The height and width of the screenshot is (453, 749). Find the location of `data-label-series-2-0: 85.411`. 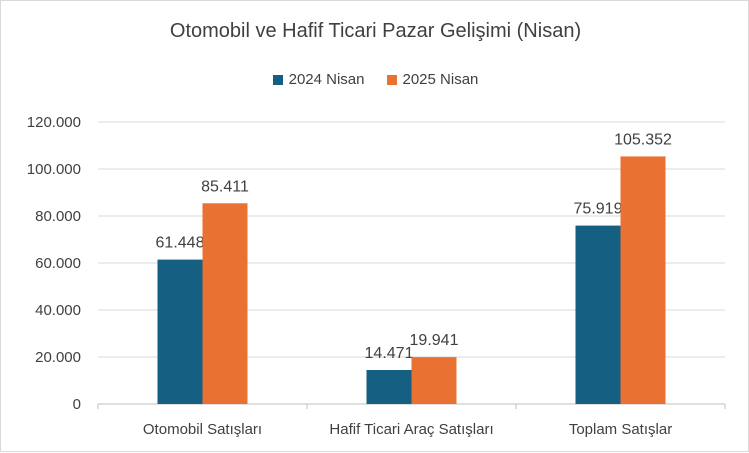

data-label-series-2-0: 85.411 is located at coordinates (225, 186).